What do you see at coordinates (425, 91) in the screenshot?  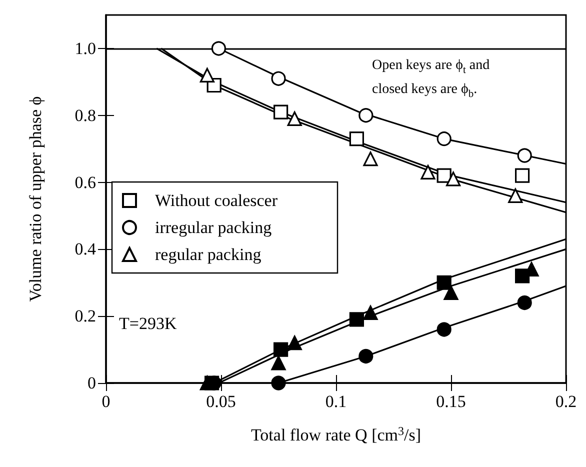 I see `annotation: closed keys are ϕ$_{b}$.` at bounding box center [425, 91].